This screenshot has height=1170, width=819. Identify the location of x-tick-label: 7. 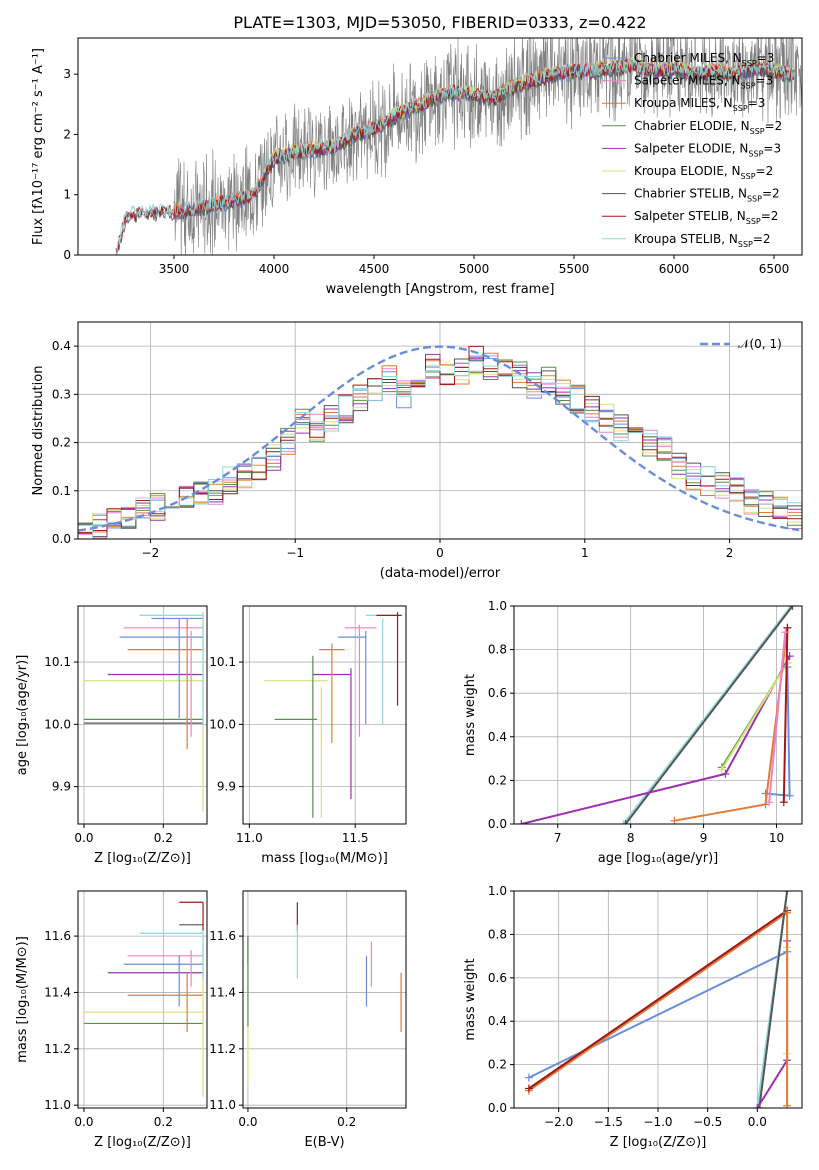
(558, 838).